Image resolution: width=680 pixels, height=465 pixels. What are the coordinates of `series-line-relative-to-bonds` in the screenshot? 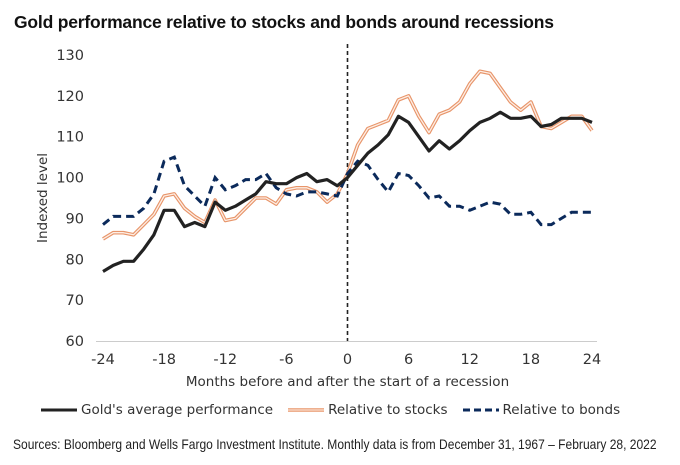 It's located at (347, 191).